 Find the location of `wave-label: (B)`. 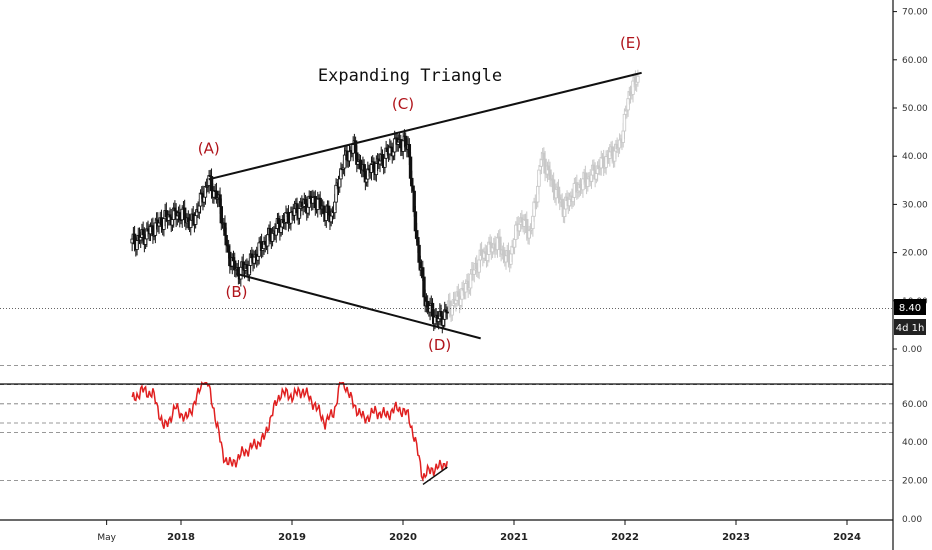

wave-label: (B) is located at coordinates (237, 292).